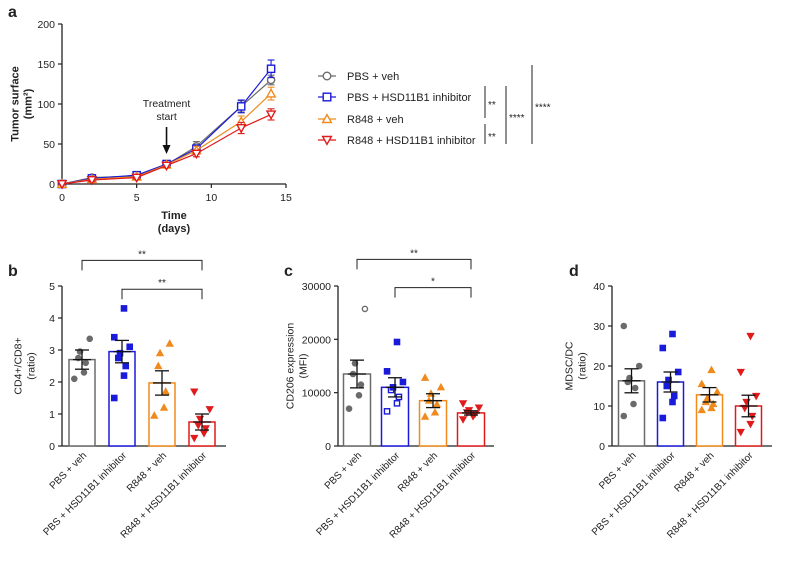  I want to click on legend-label: PBS + HSD11B1 inhibitor, so click(409, 98).